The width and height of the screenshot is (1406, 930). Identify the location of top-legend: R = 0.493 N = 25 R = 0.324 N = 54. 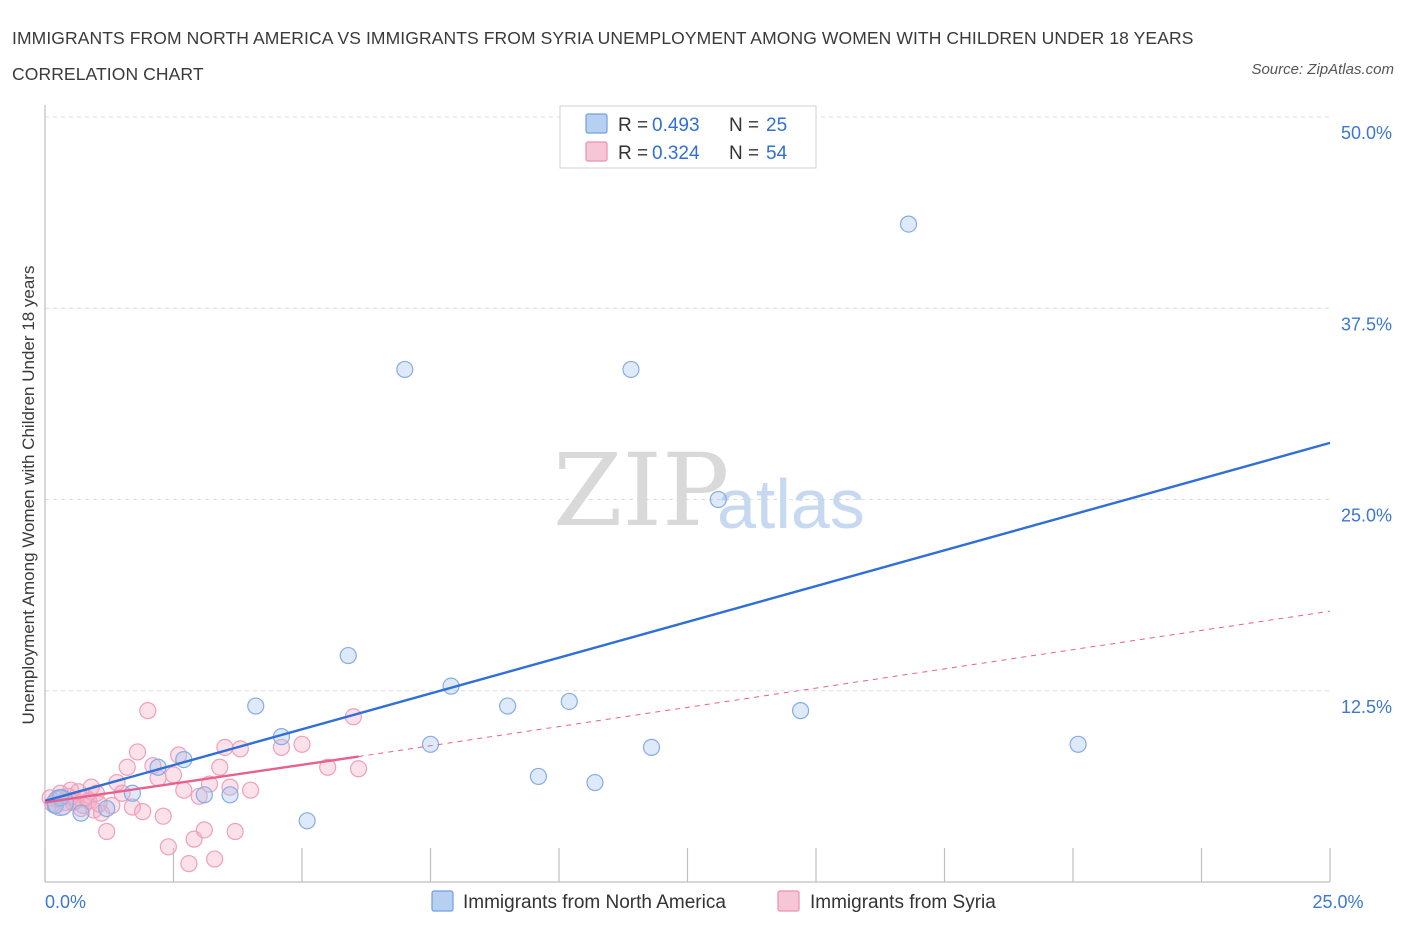
(688, 137).